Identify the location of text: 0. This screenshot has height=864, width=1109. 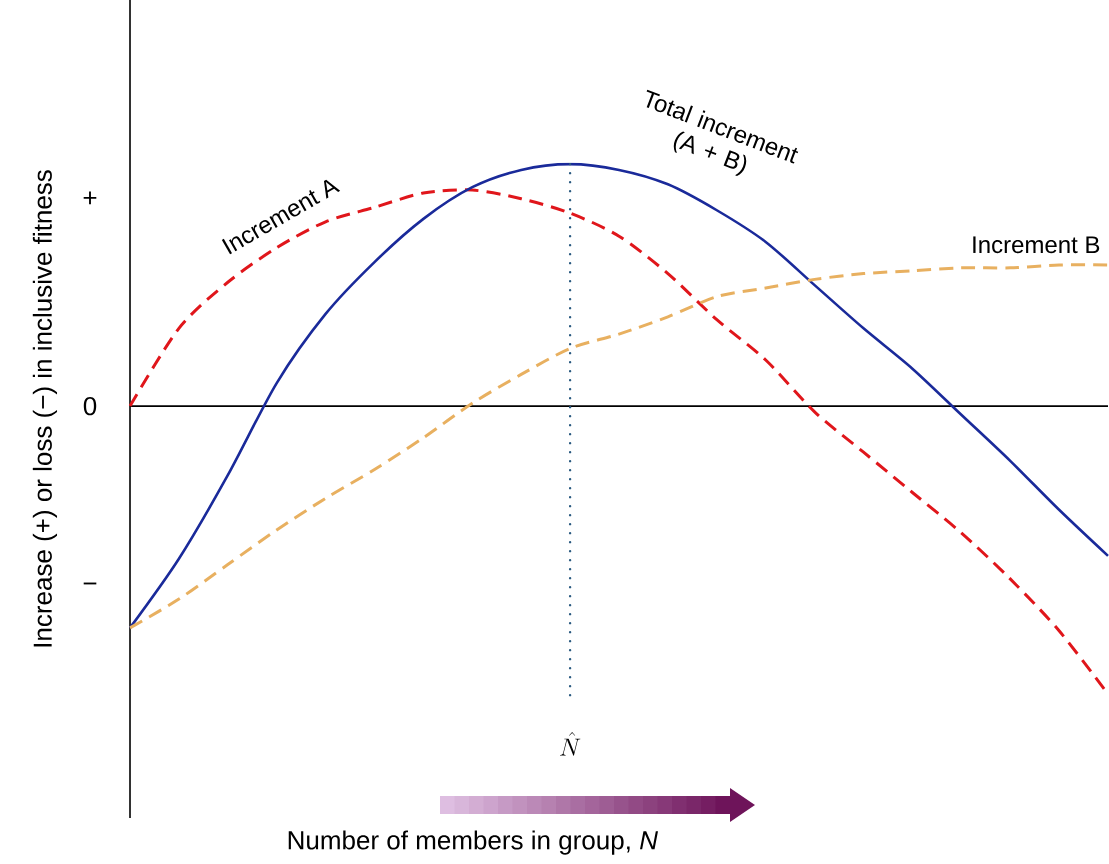
(90, 406).